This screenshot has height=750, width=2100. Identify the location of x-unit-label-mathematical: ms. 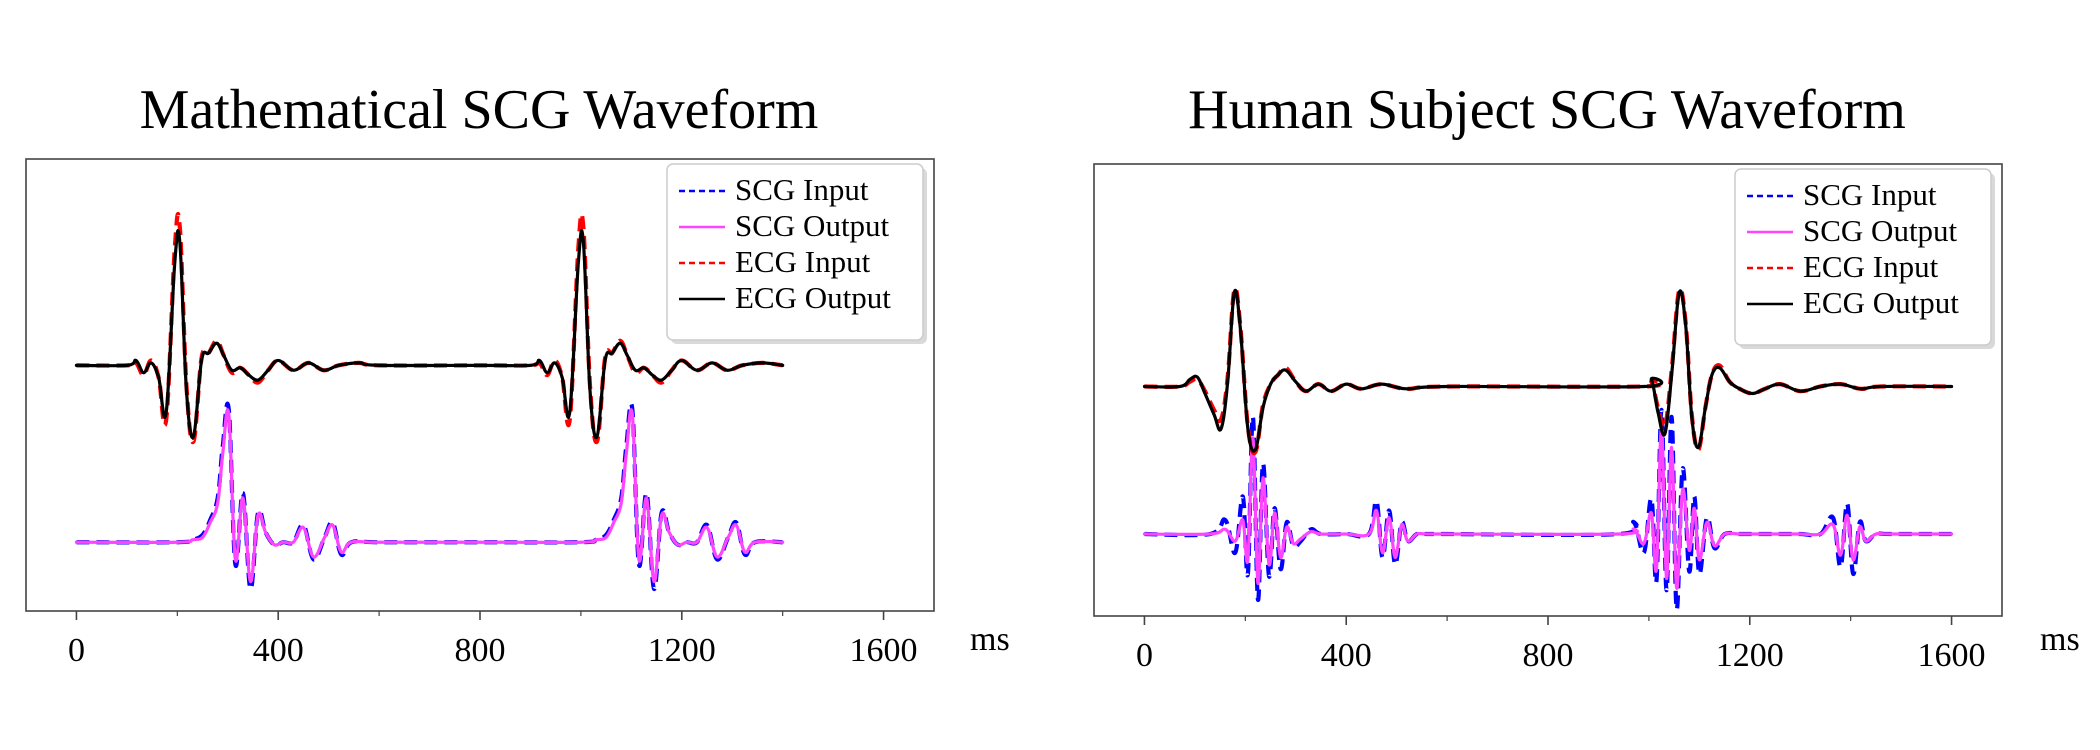
(990, 639).